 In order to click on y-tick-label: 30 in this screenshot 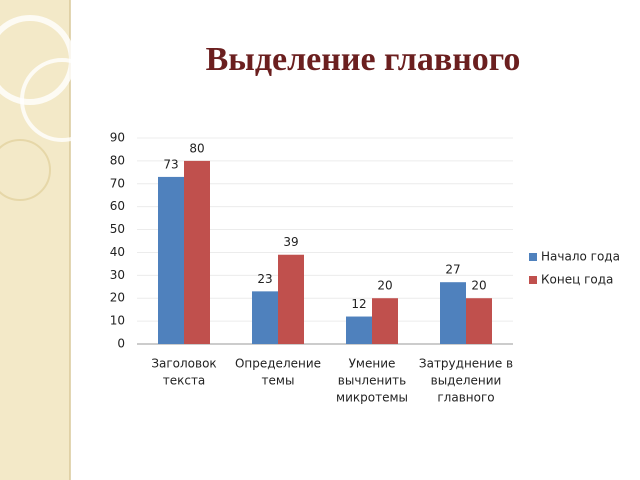, I will do `click(117, 275)`.